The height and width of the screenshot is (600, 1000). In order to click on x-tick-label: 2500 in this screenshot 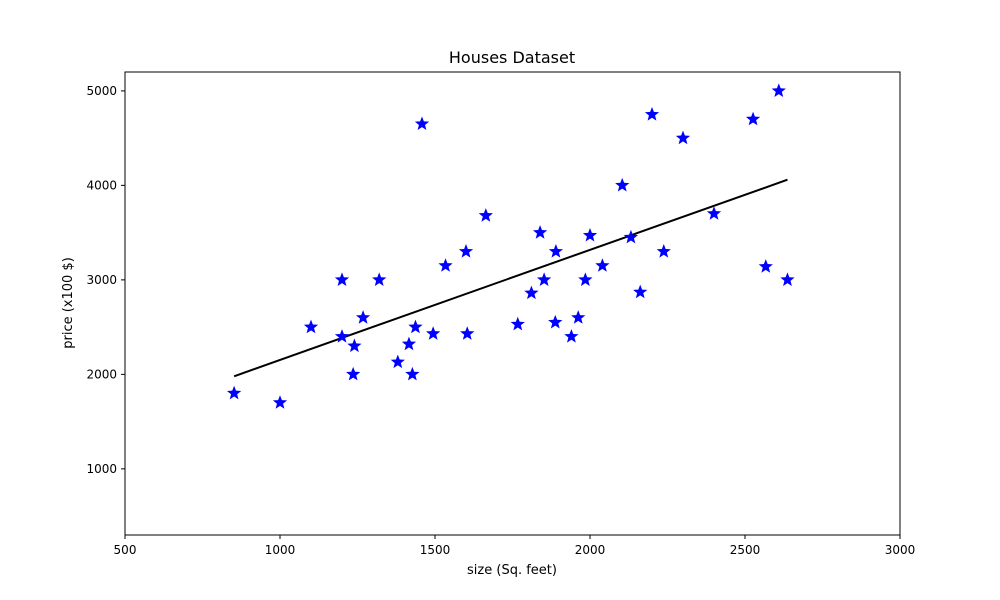, I will do `click(745, 550)`.